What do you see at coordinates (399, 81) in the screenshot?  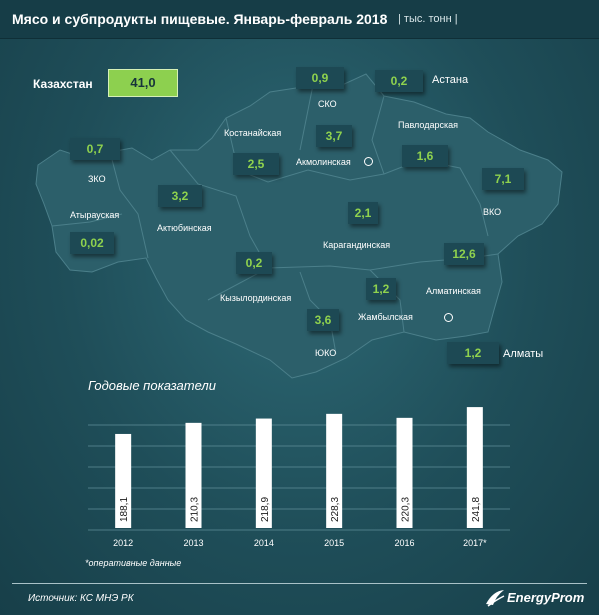 I see `region-value-astana: 0,2` at bounding box center [399, 81].